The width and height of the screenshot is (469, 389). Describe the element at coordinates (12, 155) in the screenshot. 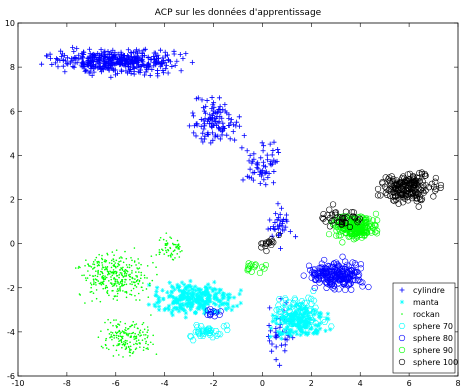

I see `y-tick-label: 4` at that location.